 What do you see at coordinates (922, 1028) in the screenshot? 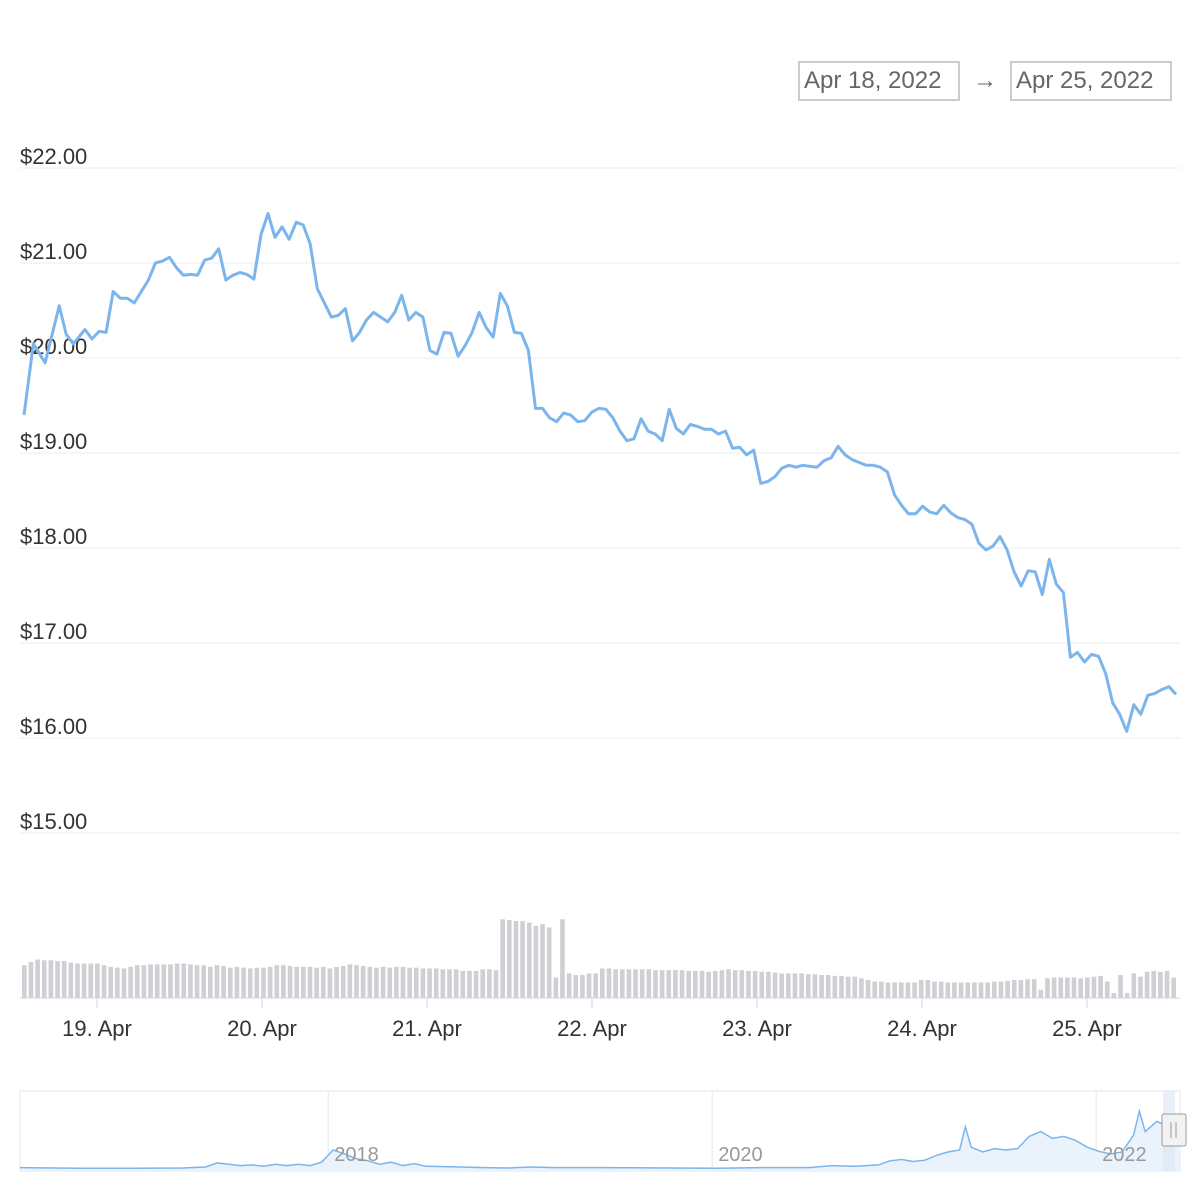
I see `x-tick-label: 24. Apr` at bounding box center [922, 1028].